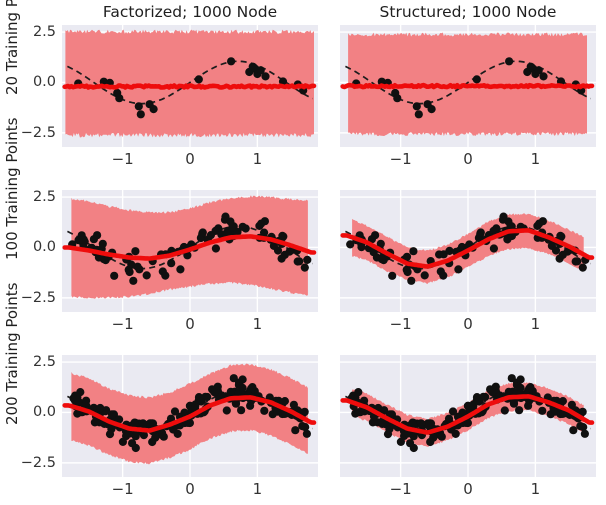 The width and height of the screenshot is (606, 505). Describe the element at coordinates (468, 12) in the screenshot. I see `column-title-structured: Structured; 1000 Node` at that location.